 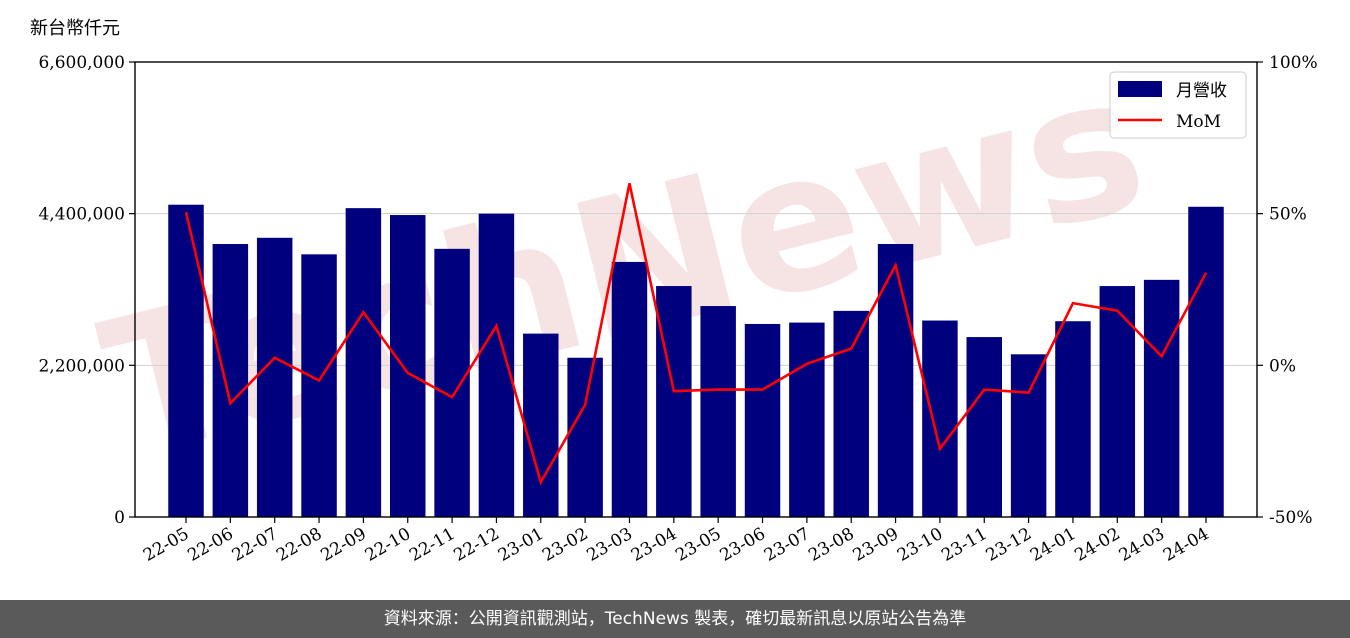 I want to click on x-tick-label: 22-12, so click(x=476, y=545).